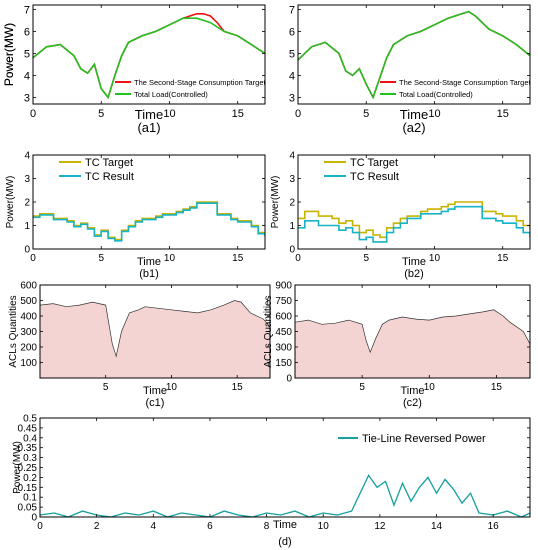 The image size is (538, 550). Describe the element at coordinates (28, 286) in the screenshot. I see `y-tick-label: 600` at that location.